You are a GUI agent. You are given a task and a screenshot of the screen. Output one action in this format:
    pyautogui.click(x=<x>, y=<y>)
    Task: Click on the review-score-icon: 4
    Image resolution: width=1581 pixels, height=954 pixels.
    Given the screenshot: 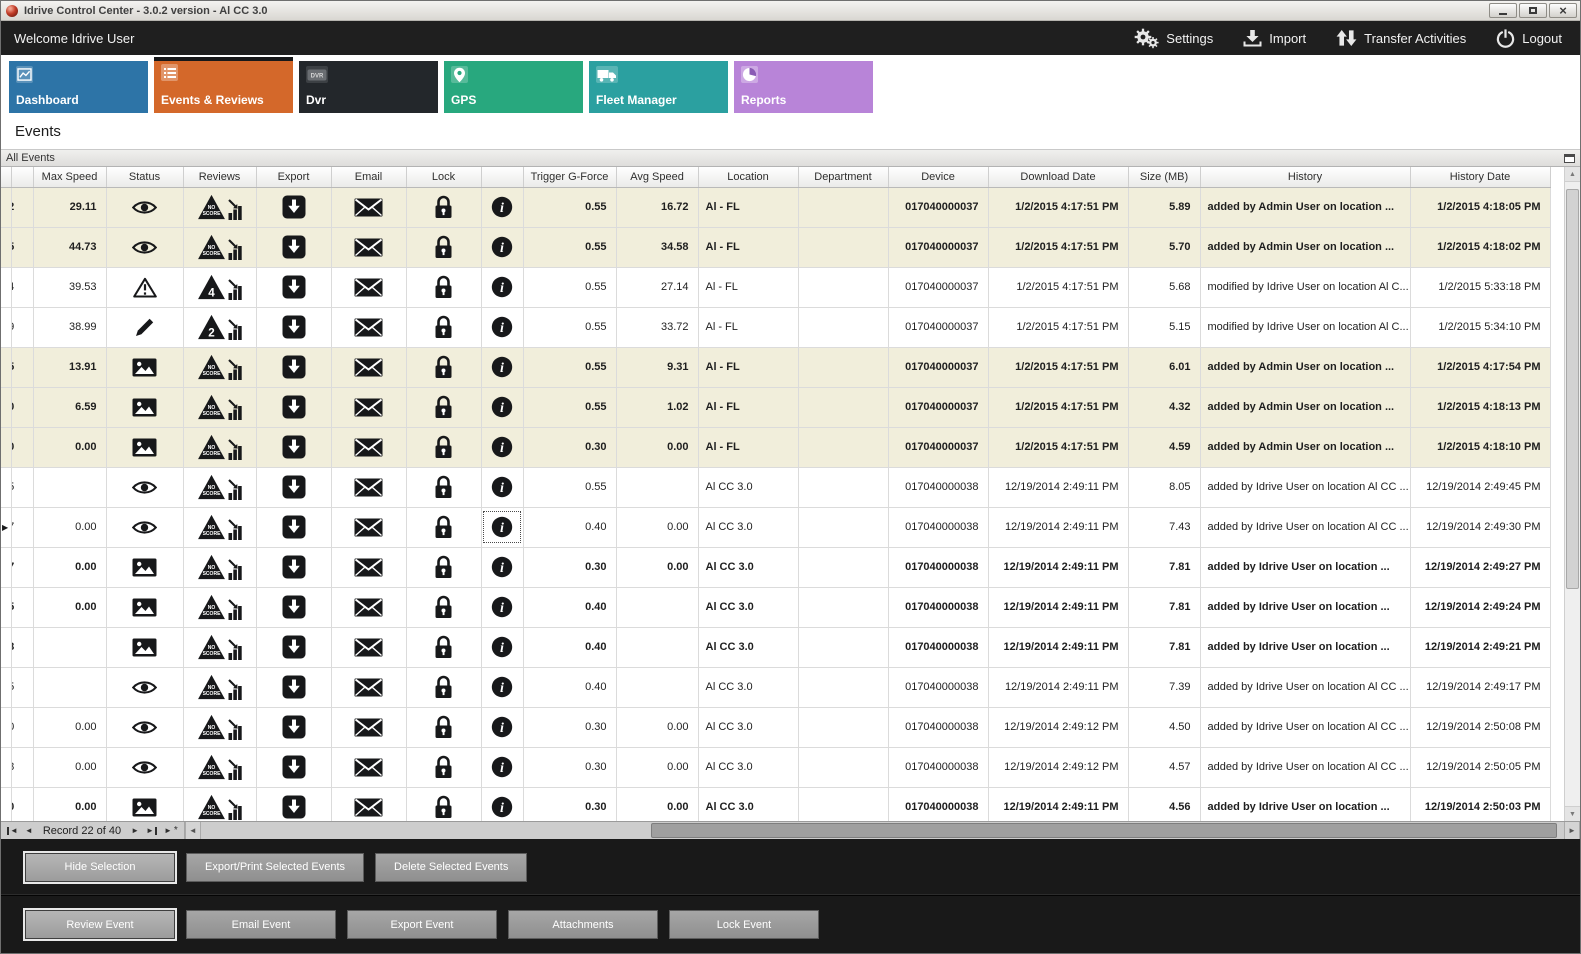 What is the action you would take?
    pyautogui.click(x=220, y=287)
    